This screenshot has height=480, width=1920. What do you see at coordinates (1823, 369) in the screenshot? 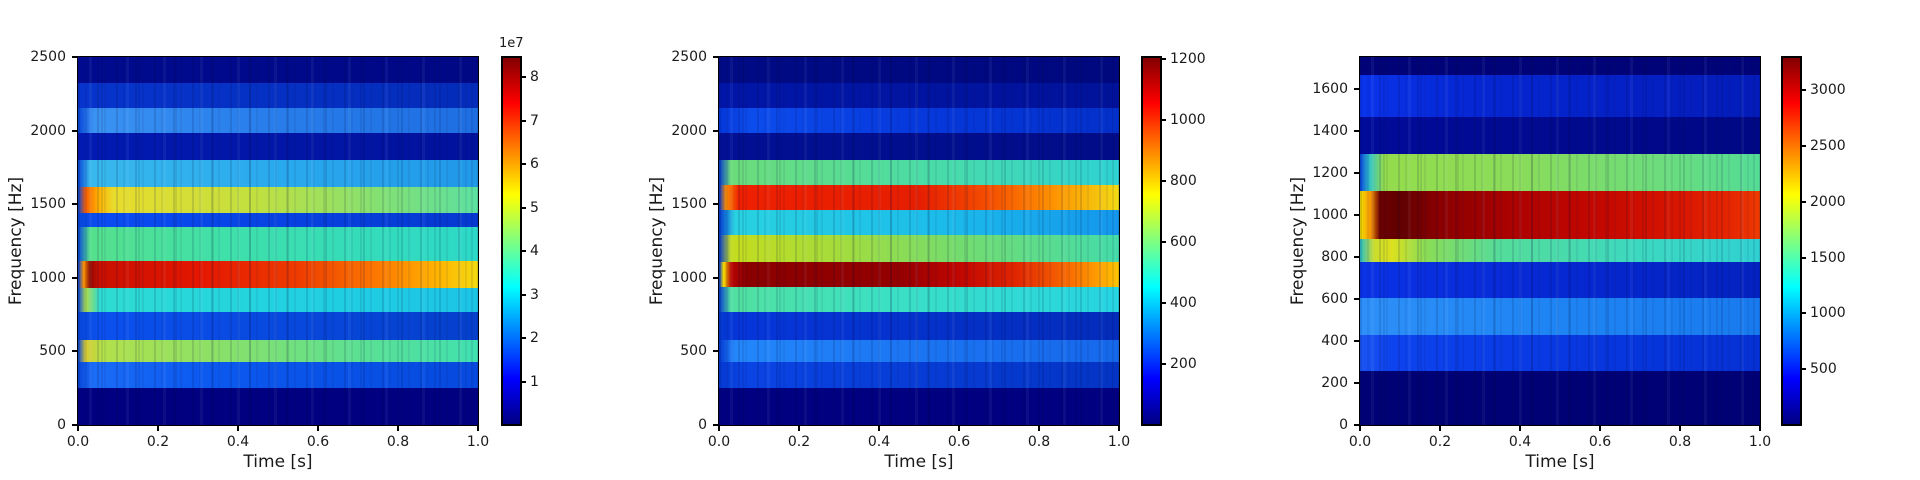
I see `colorbar-tick-label: 500` at bounding box center [1823, 369].